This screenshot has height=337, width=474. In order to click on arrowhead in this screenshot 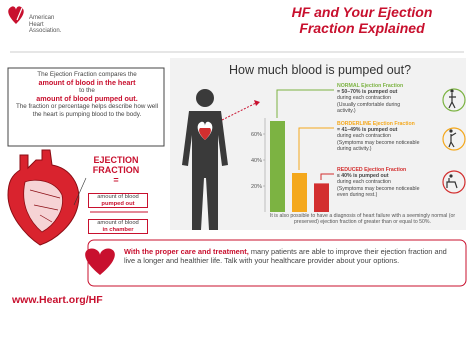, I will do `click(257, 103)`.